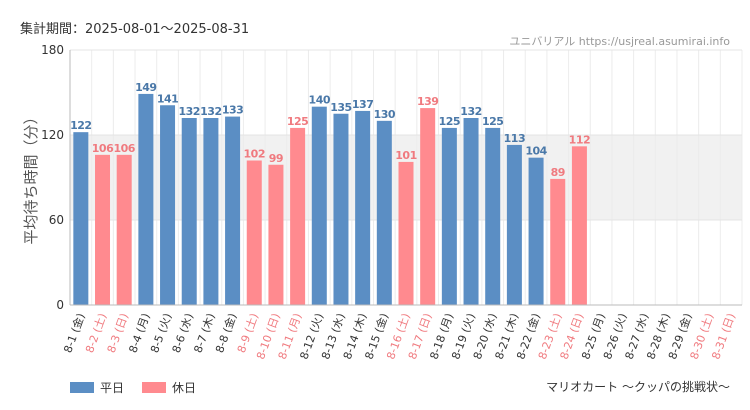  I want to click on bar-8-22 (金), so click(536, 231).